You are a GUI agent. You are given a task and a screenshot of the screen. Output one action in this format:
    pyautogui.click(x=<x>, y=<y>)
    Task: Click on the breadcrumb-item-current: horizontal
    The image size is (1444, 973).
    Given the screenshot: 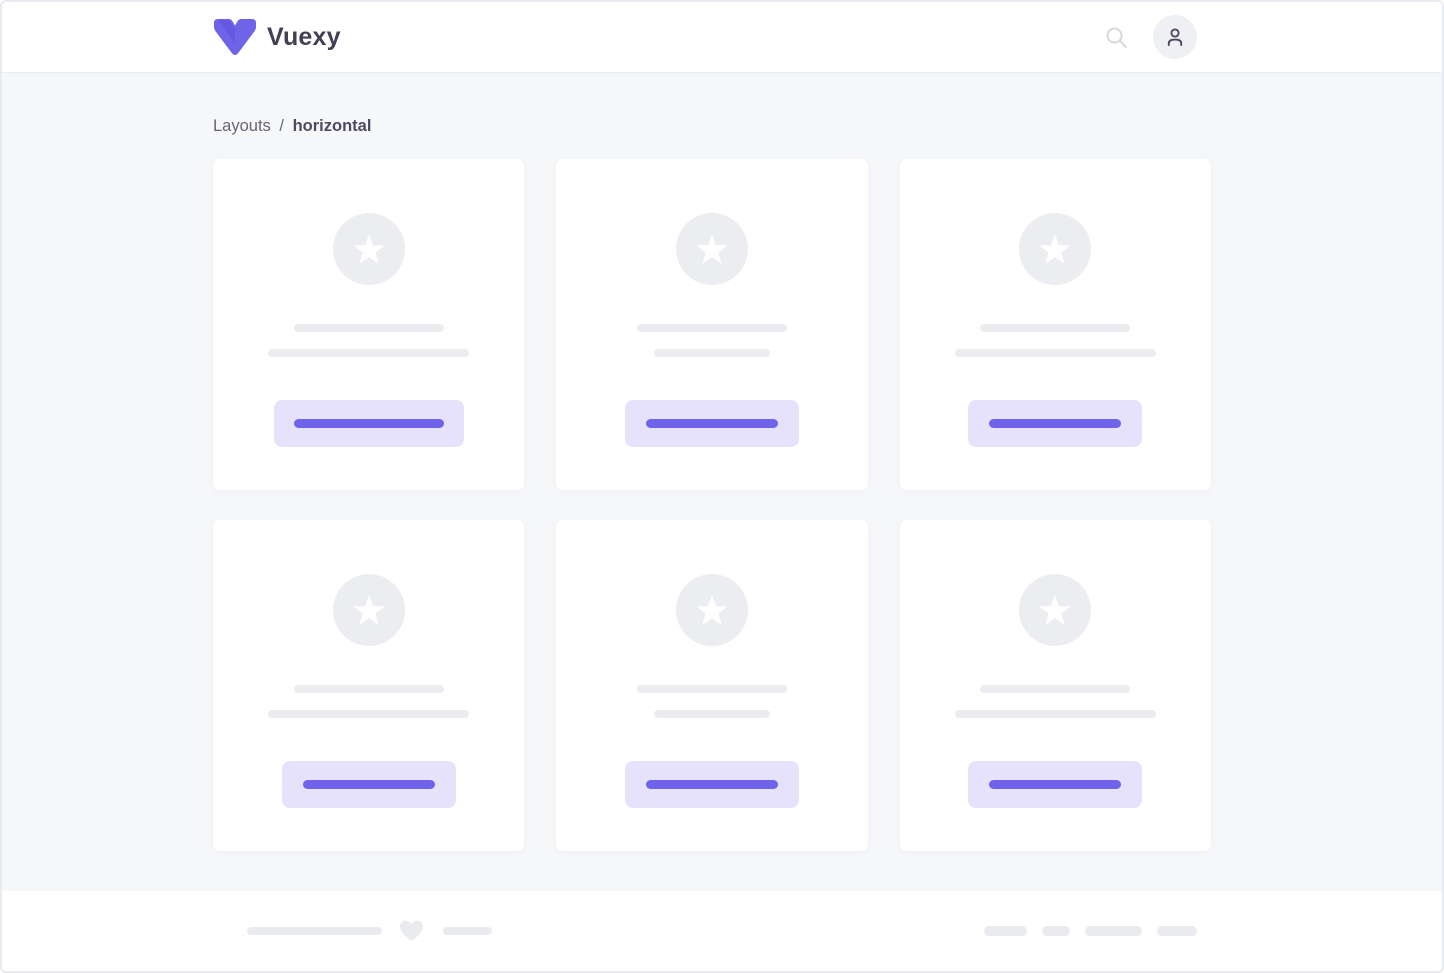 What is the action you would take?
    pyautogui.click(x=332, y=126)
    